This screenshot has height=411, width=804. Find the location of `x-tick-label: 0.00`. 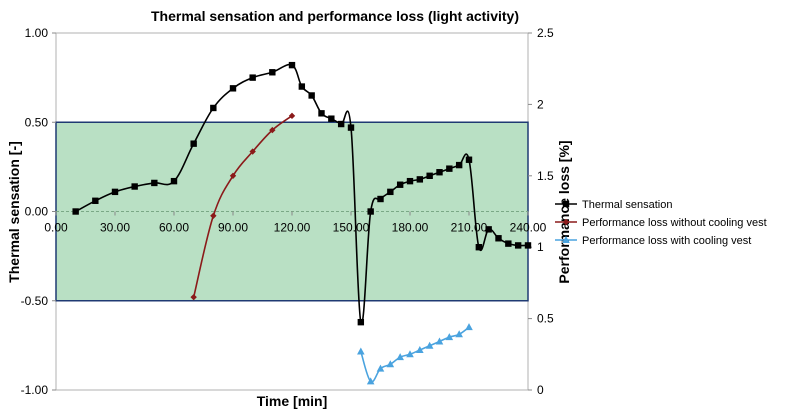

x-tick-label: 0.00 is located at coordinates (56, 228).